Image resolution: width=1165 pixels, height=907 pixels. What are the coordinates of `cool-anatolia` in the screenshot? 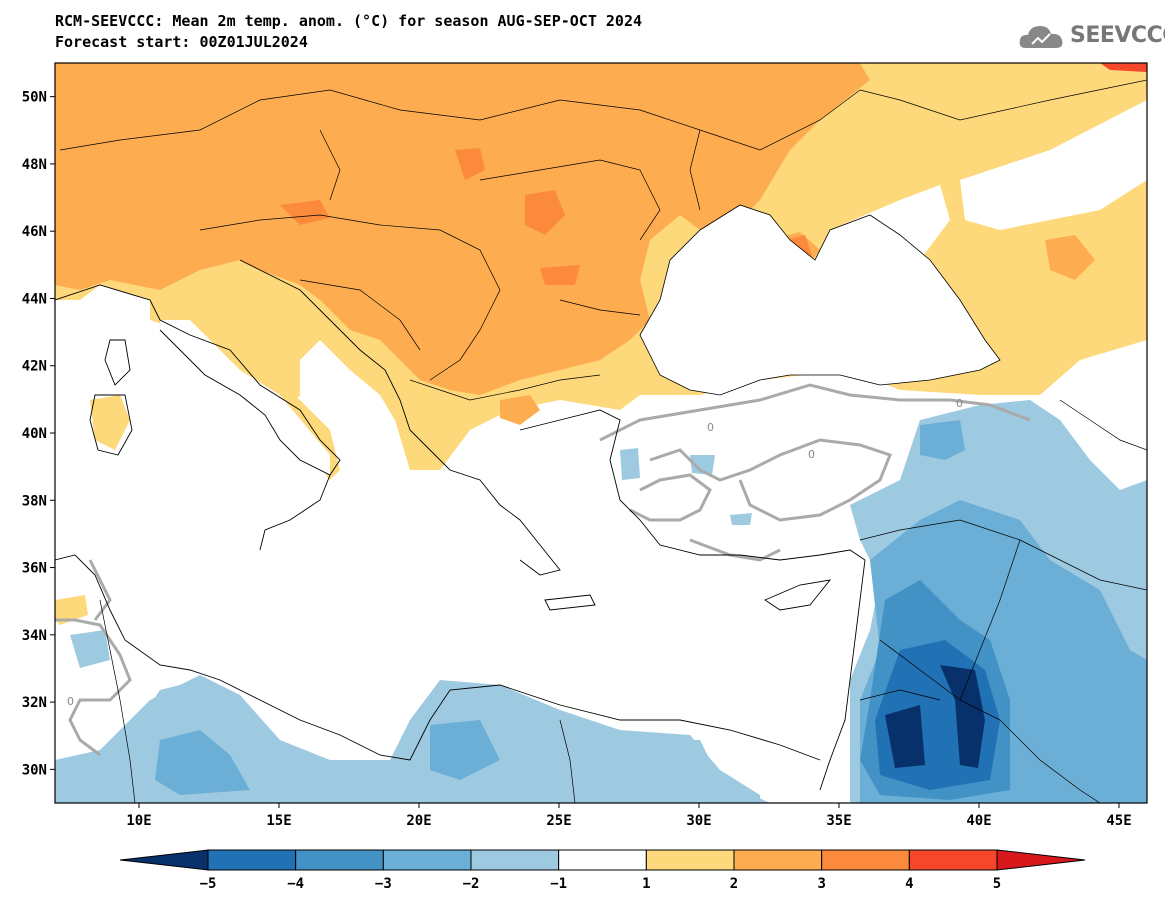 It's located at (702, 465).